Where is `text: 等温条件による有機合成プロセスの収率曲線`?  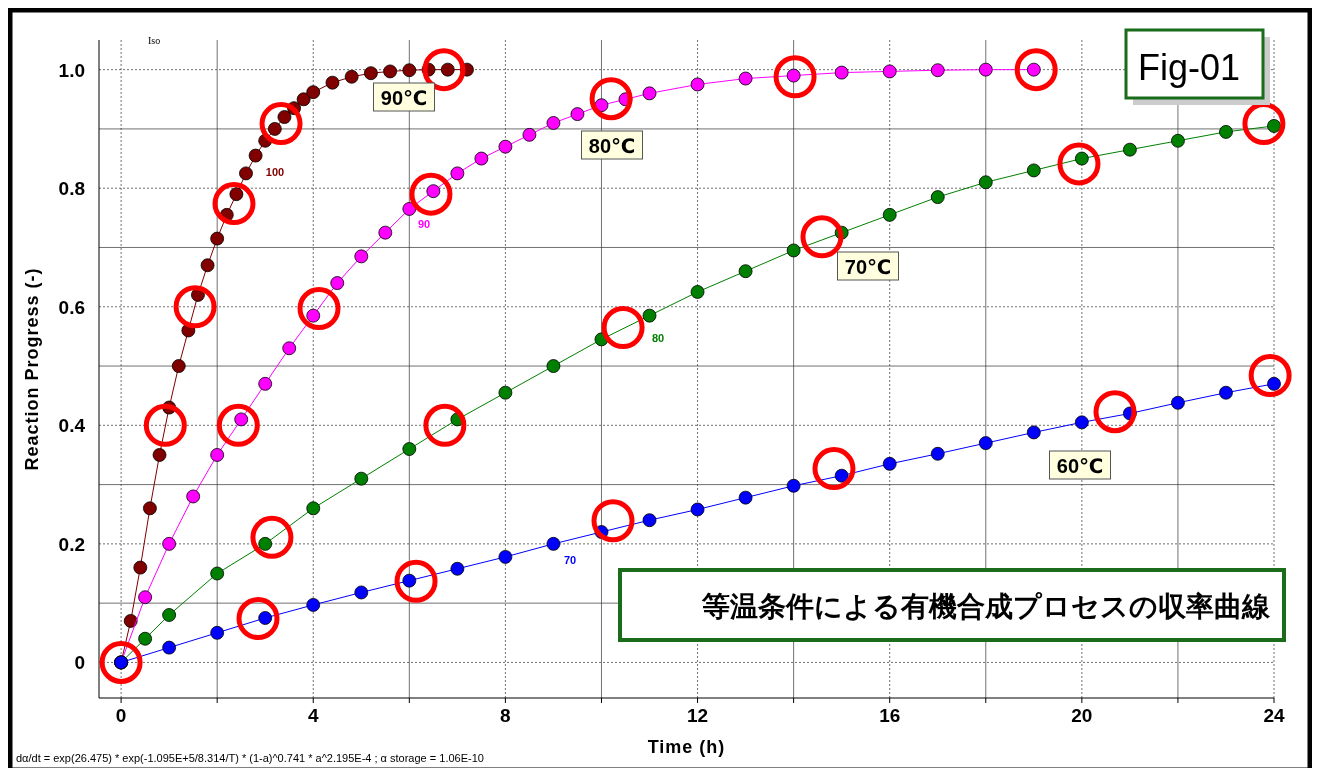 text: 等温条件による有機合成プロセスの収率曲線 is located at coordinates (986, 606).